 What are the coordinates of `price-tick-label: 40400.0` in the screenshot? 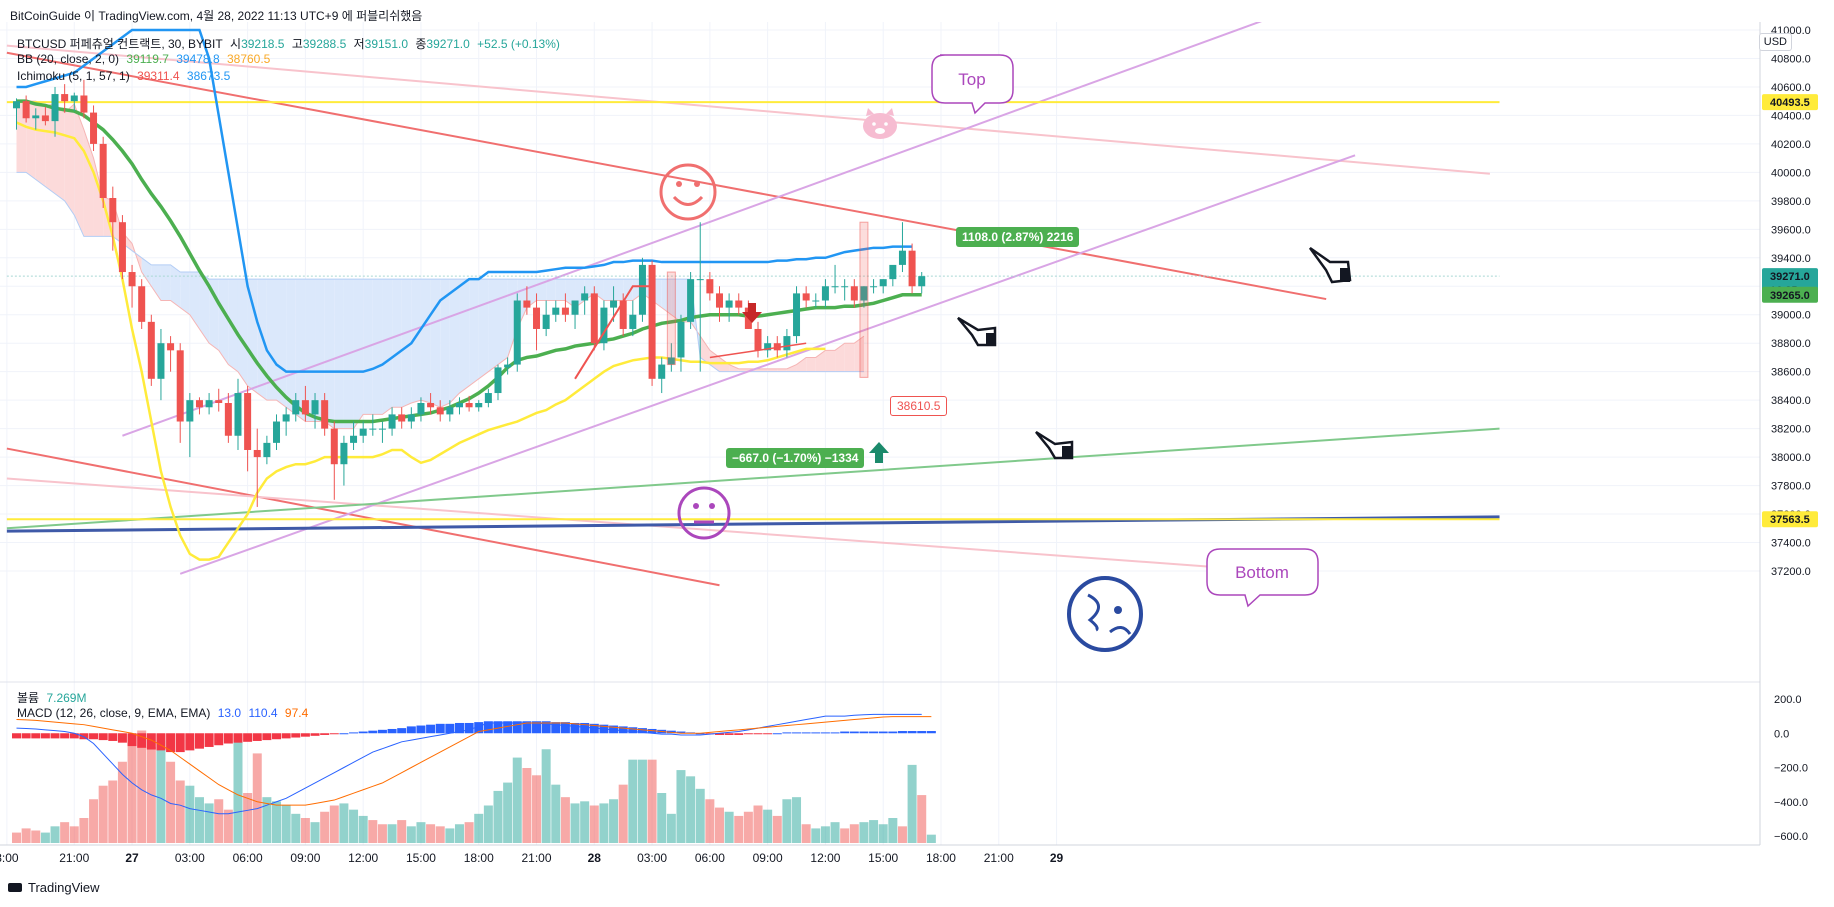 It's located at (1791, 116).